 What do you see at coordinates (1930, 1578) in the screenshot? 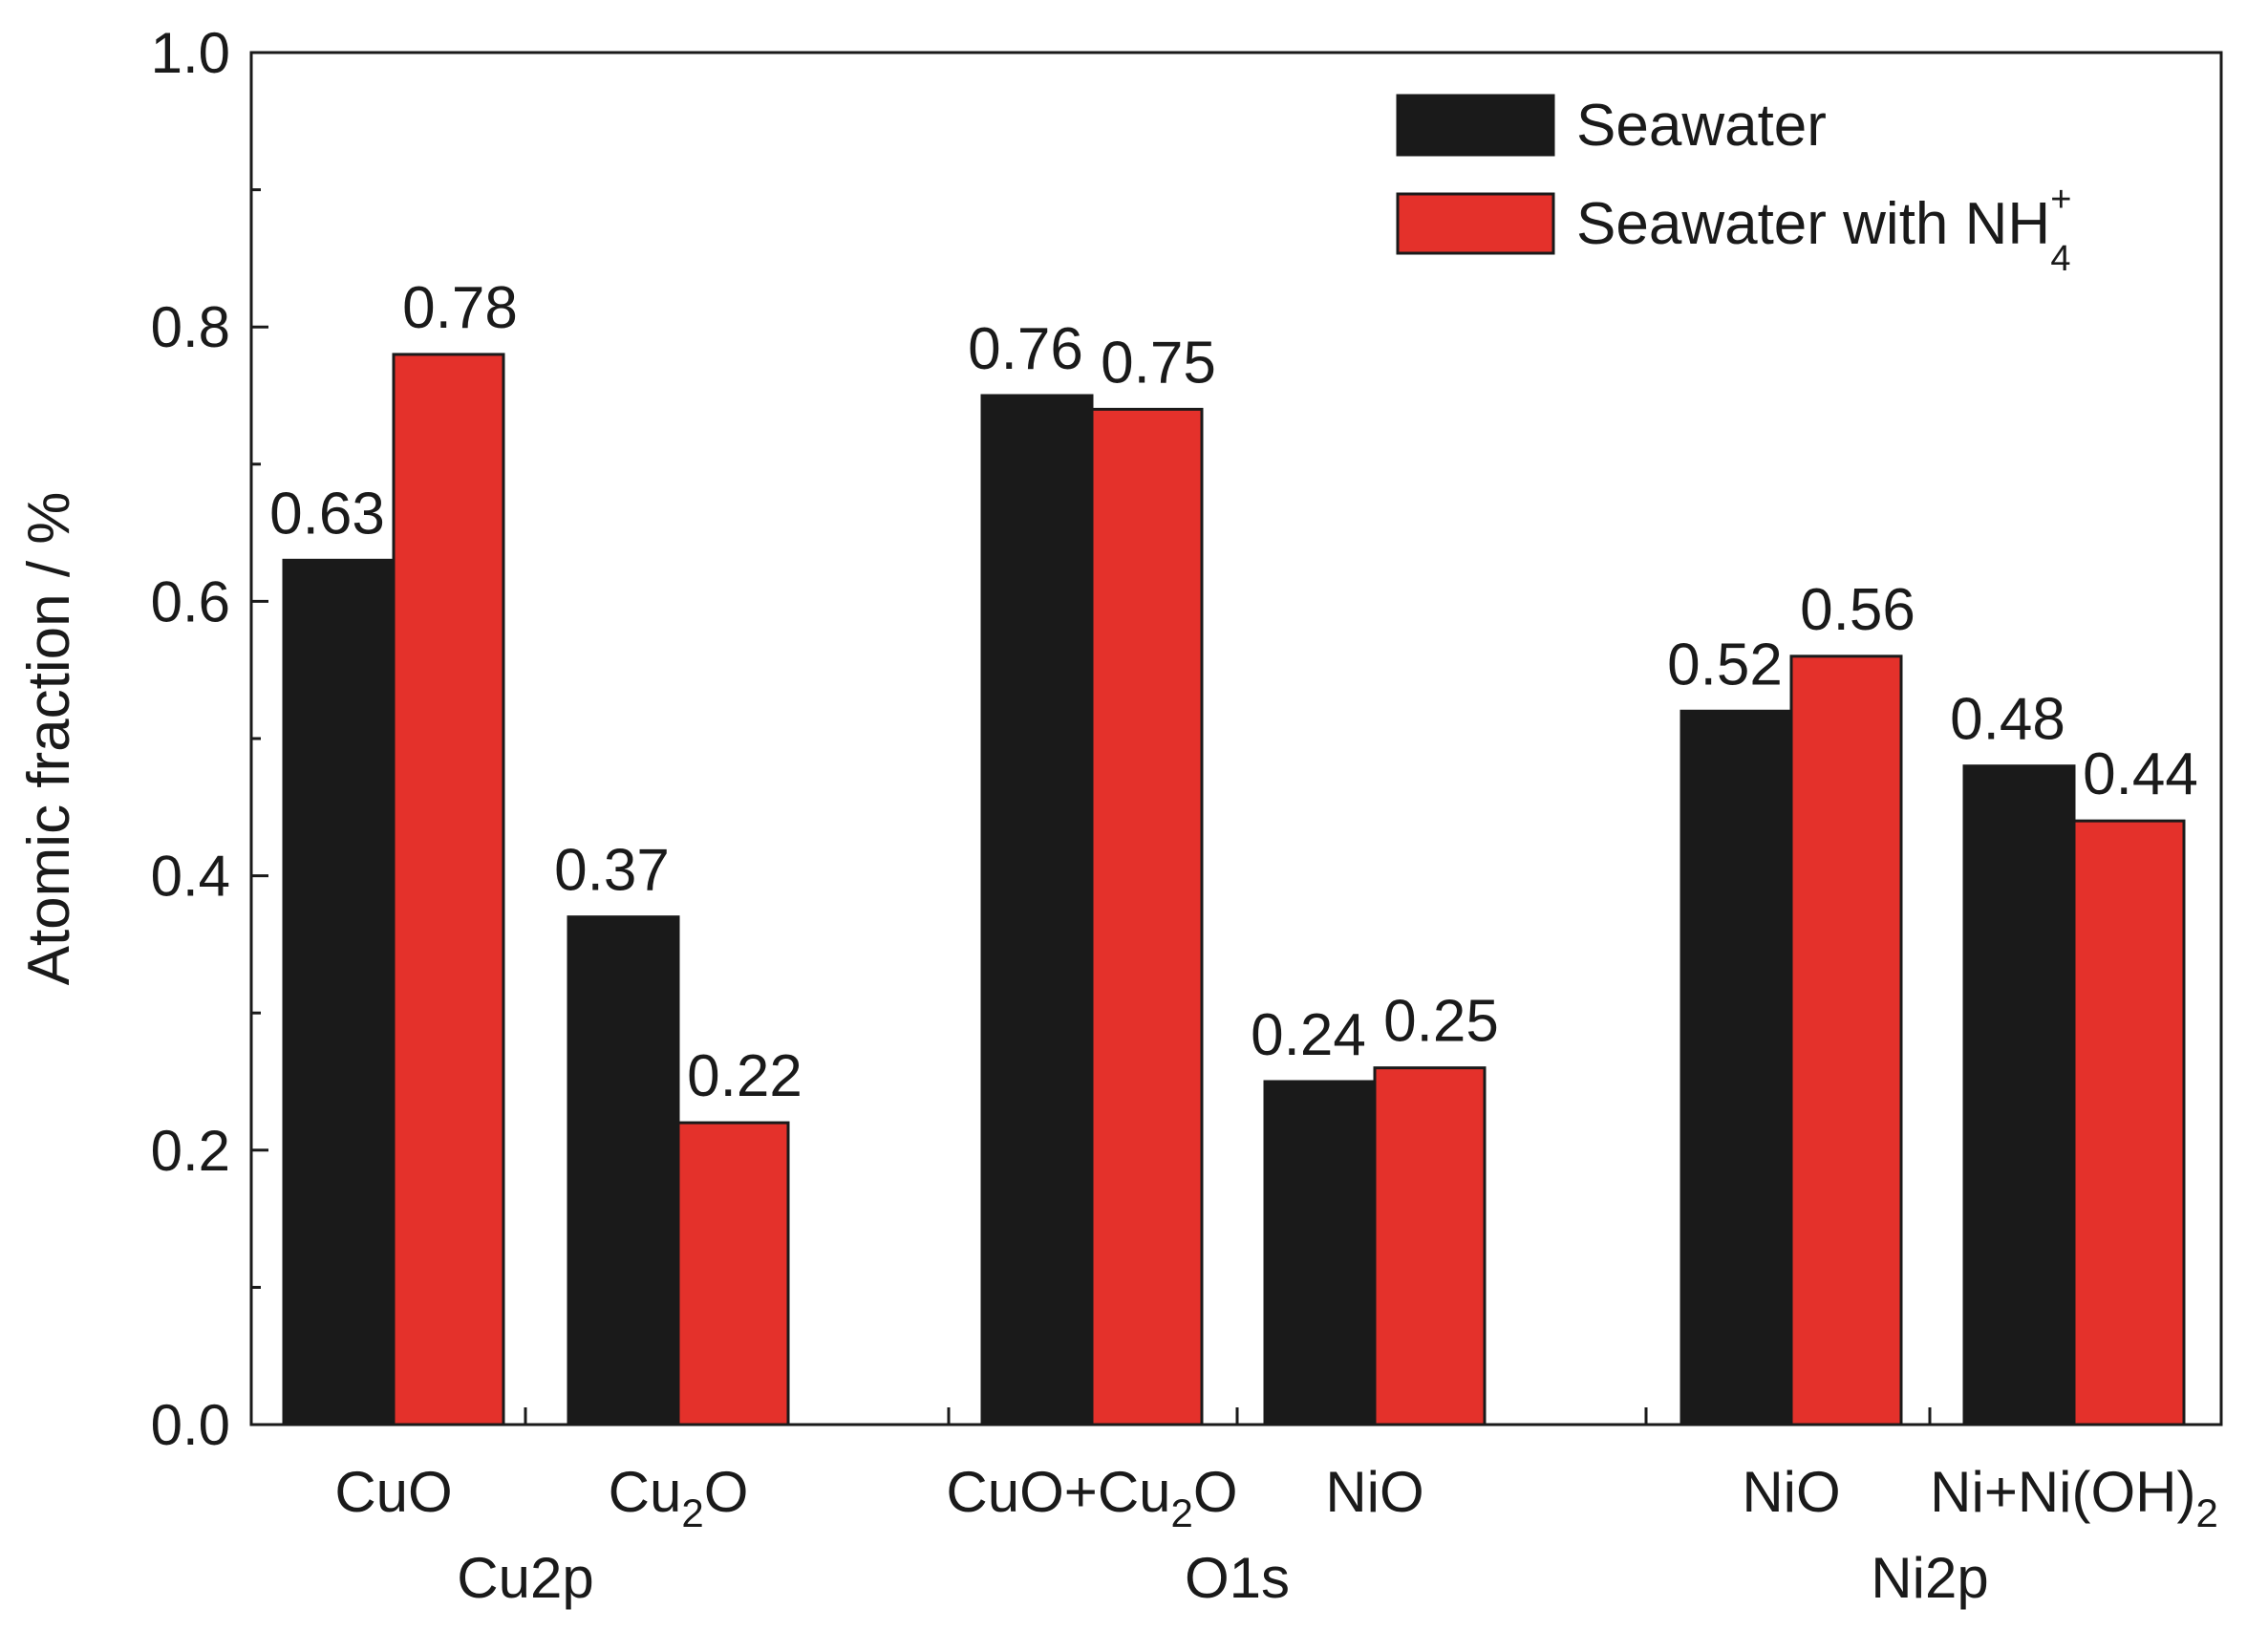
I see `group-label: Ni2p` at bounding box center [1930, 1578].